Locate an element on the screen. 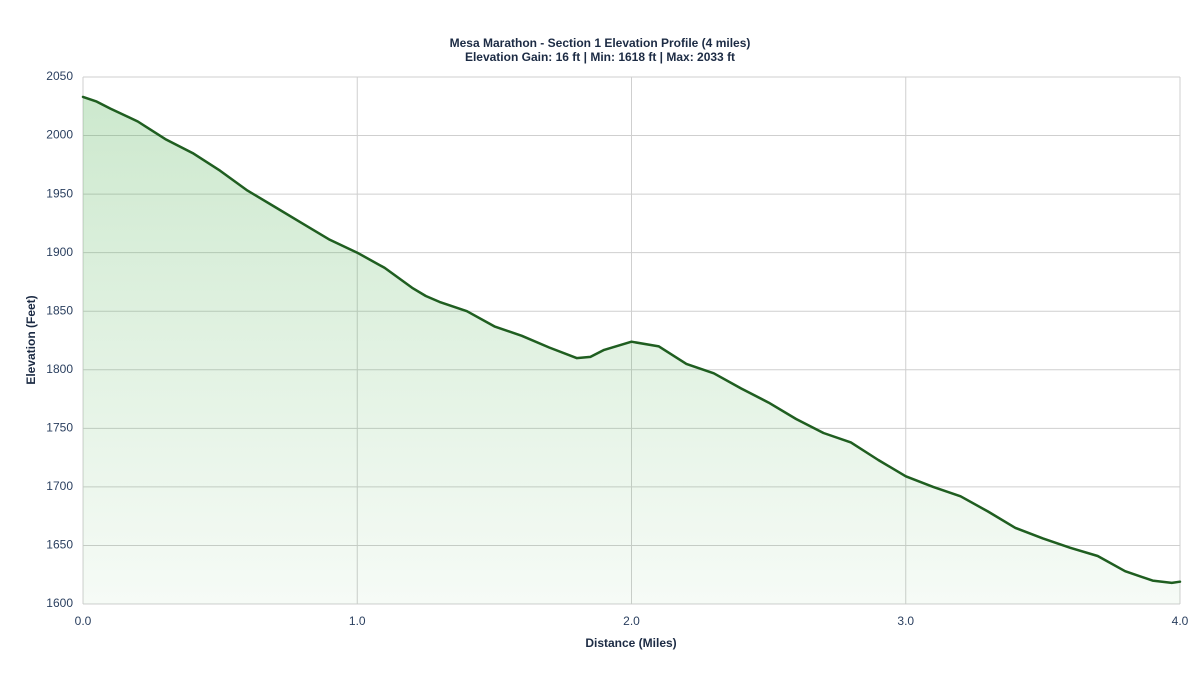 This screenshot has height=675, width=1200. y-tick-label: 2000 is located at coordinates (59, 135).